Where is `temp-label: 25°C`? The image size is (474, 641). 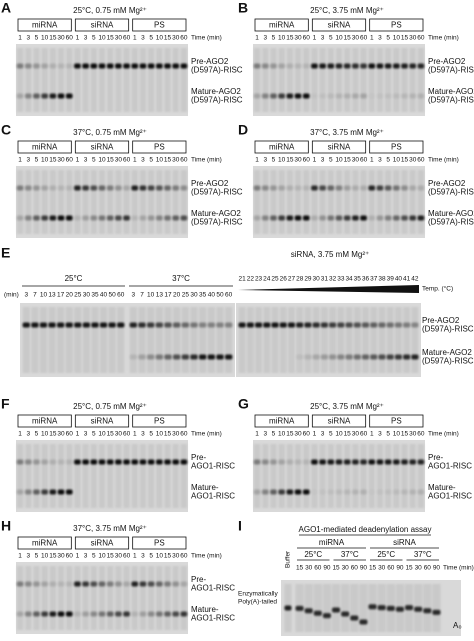
temp-label: 25°C is located at coordinates (386, 554).